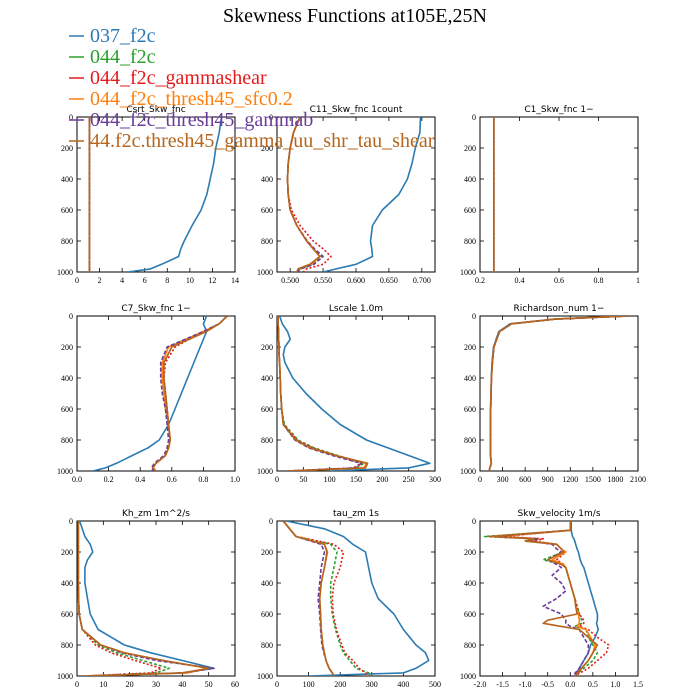  What do you see at coordinates (140, 479) in the screenshot?
I see `x-tick-label: 0.4` at bounding box center [140, 479].